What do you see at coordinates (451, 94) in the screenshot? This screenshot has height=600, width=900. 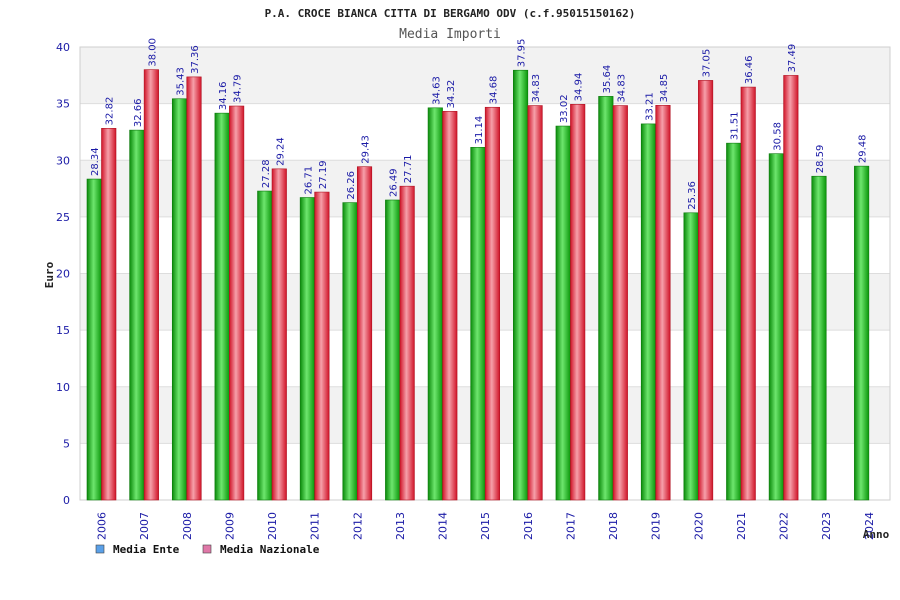 I see `data-label-nazionale: 34.32` at bounding box center [451, 94].